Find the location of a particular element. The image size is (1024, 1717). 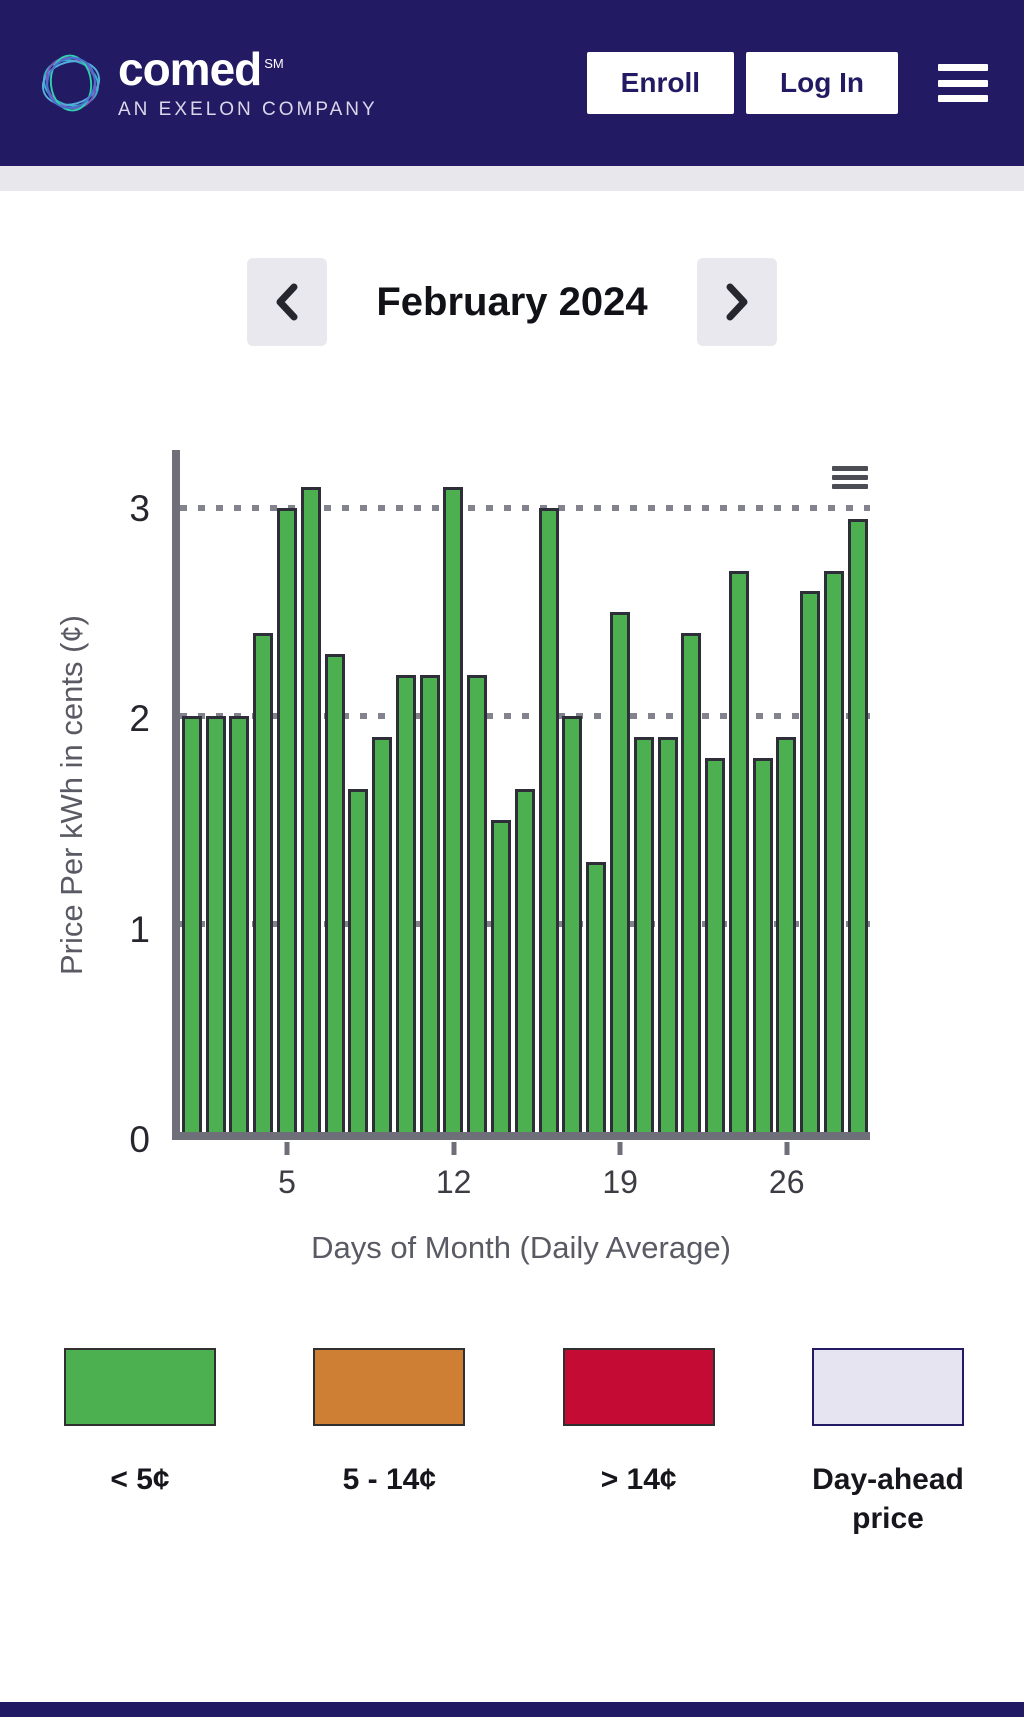

y-tick-label-3: 3 is located at coordinates (139, 508).